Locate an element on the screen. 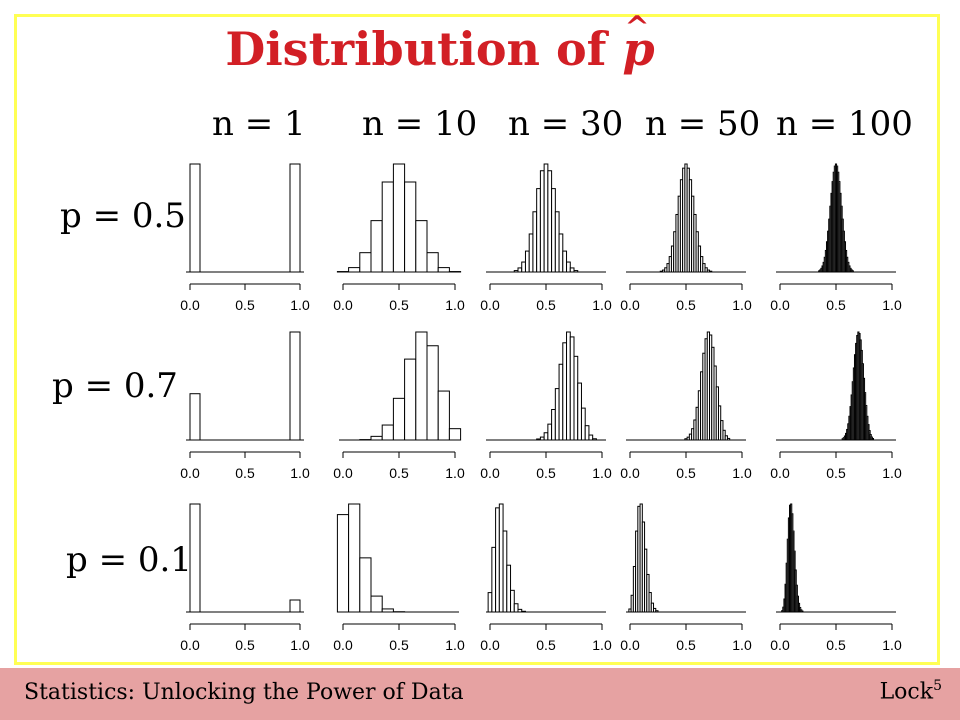 Image resolution: width=960 pixels, height=720 pixels. title-text: Distribution of is located at coordinates (424, 49).